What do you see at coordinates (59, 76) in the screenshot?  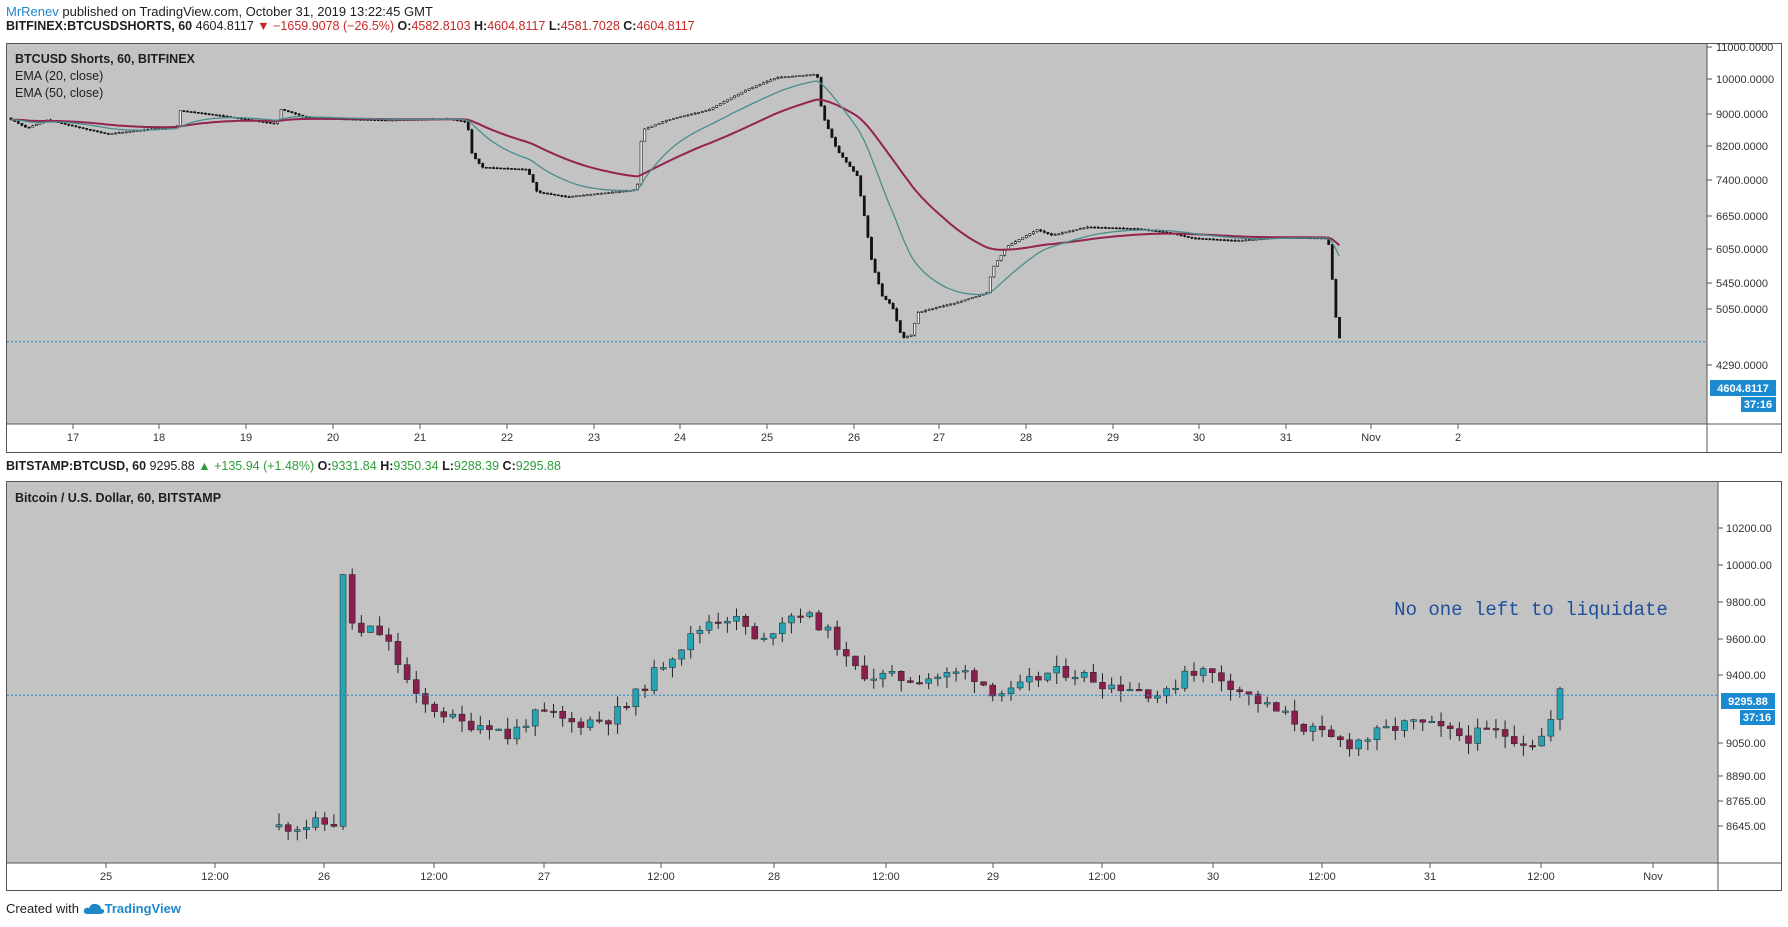 I see `legend-ema20: EMA (20, close)` at bounding box center [59, 76].